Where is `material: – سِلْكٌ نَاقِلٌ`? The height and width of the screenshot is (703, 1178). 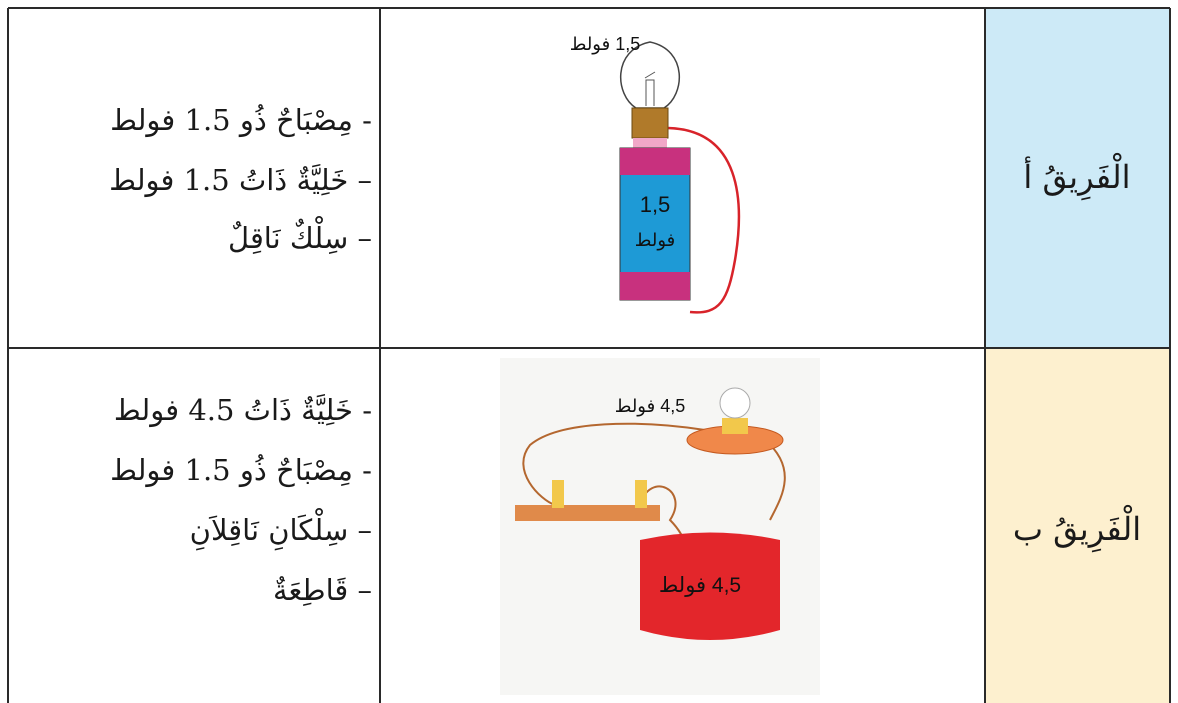 material: – سِلْكٌ نَاقِلٌ is located at coordinates (300, 235).